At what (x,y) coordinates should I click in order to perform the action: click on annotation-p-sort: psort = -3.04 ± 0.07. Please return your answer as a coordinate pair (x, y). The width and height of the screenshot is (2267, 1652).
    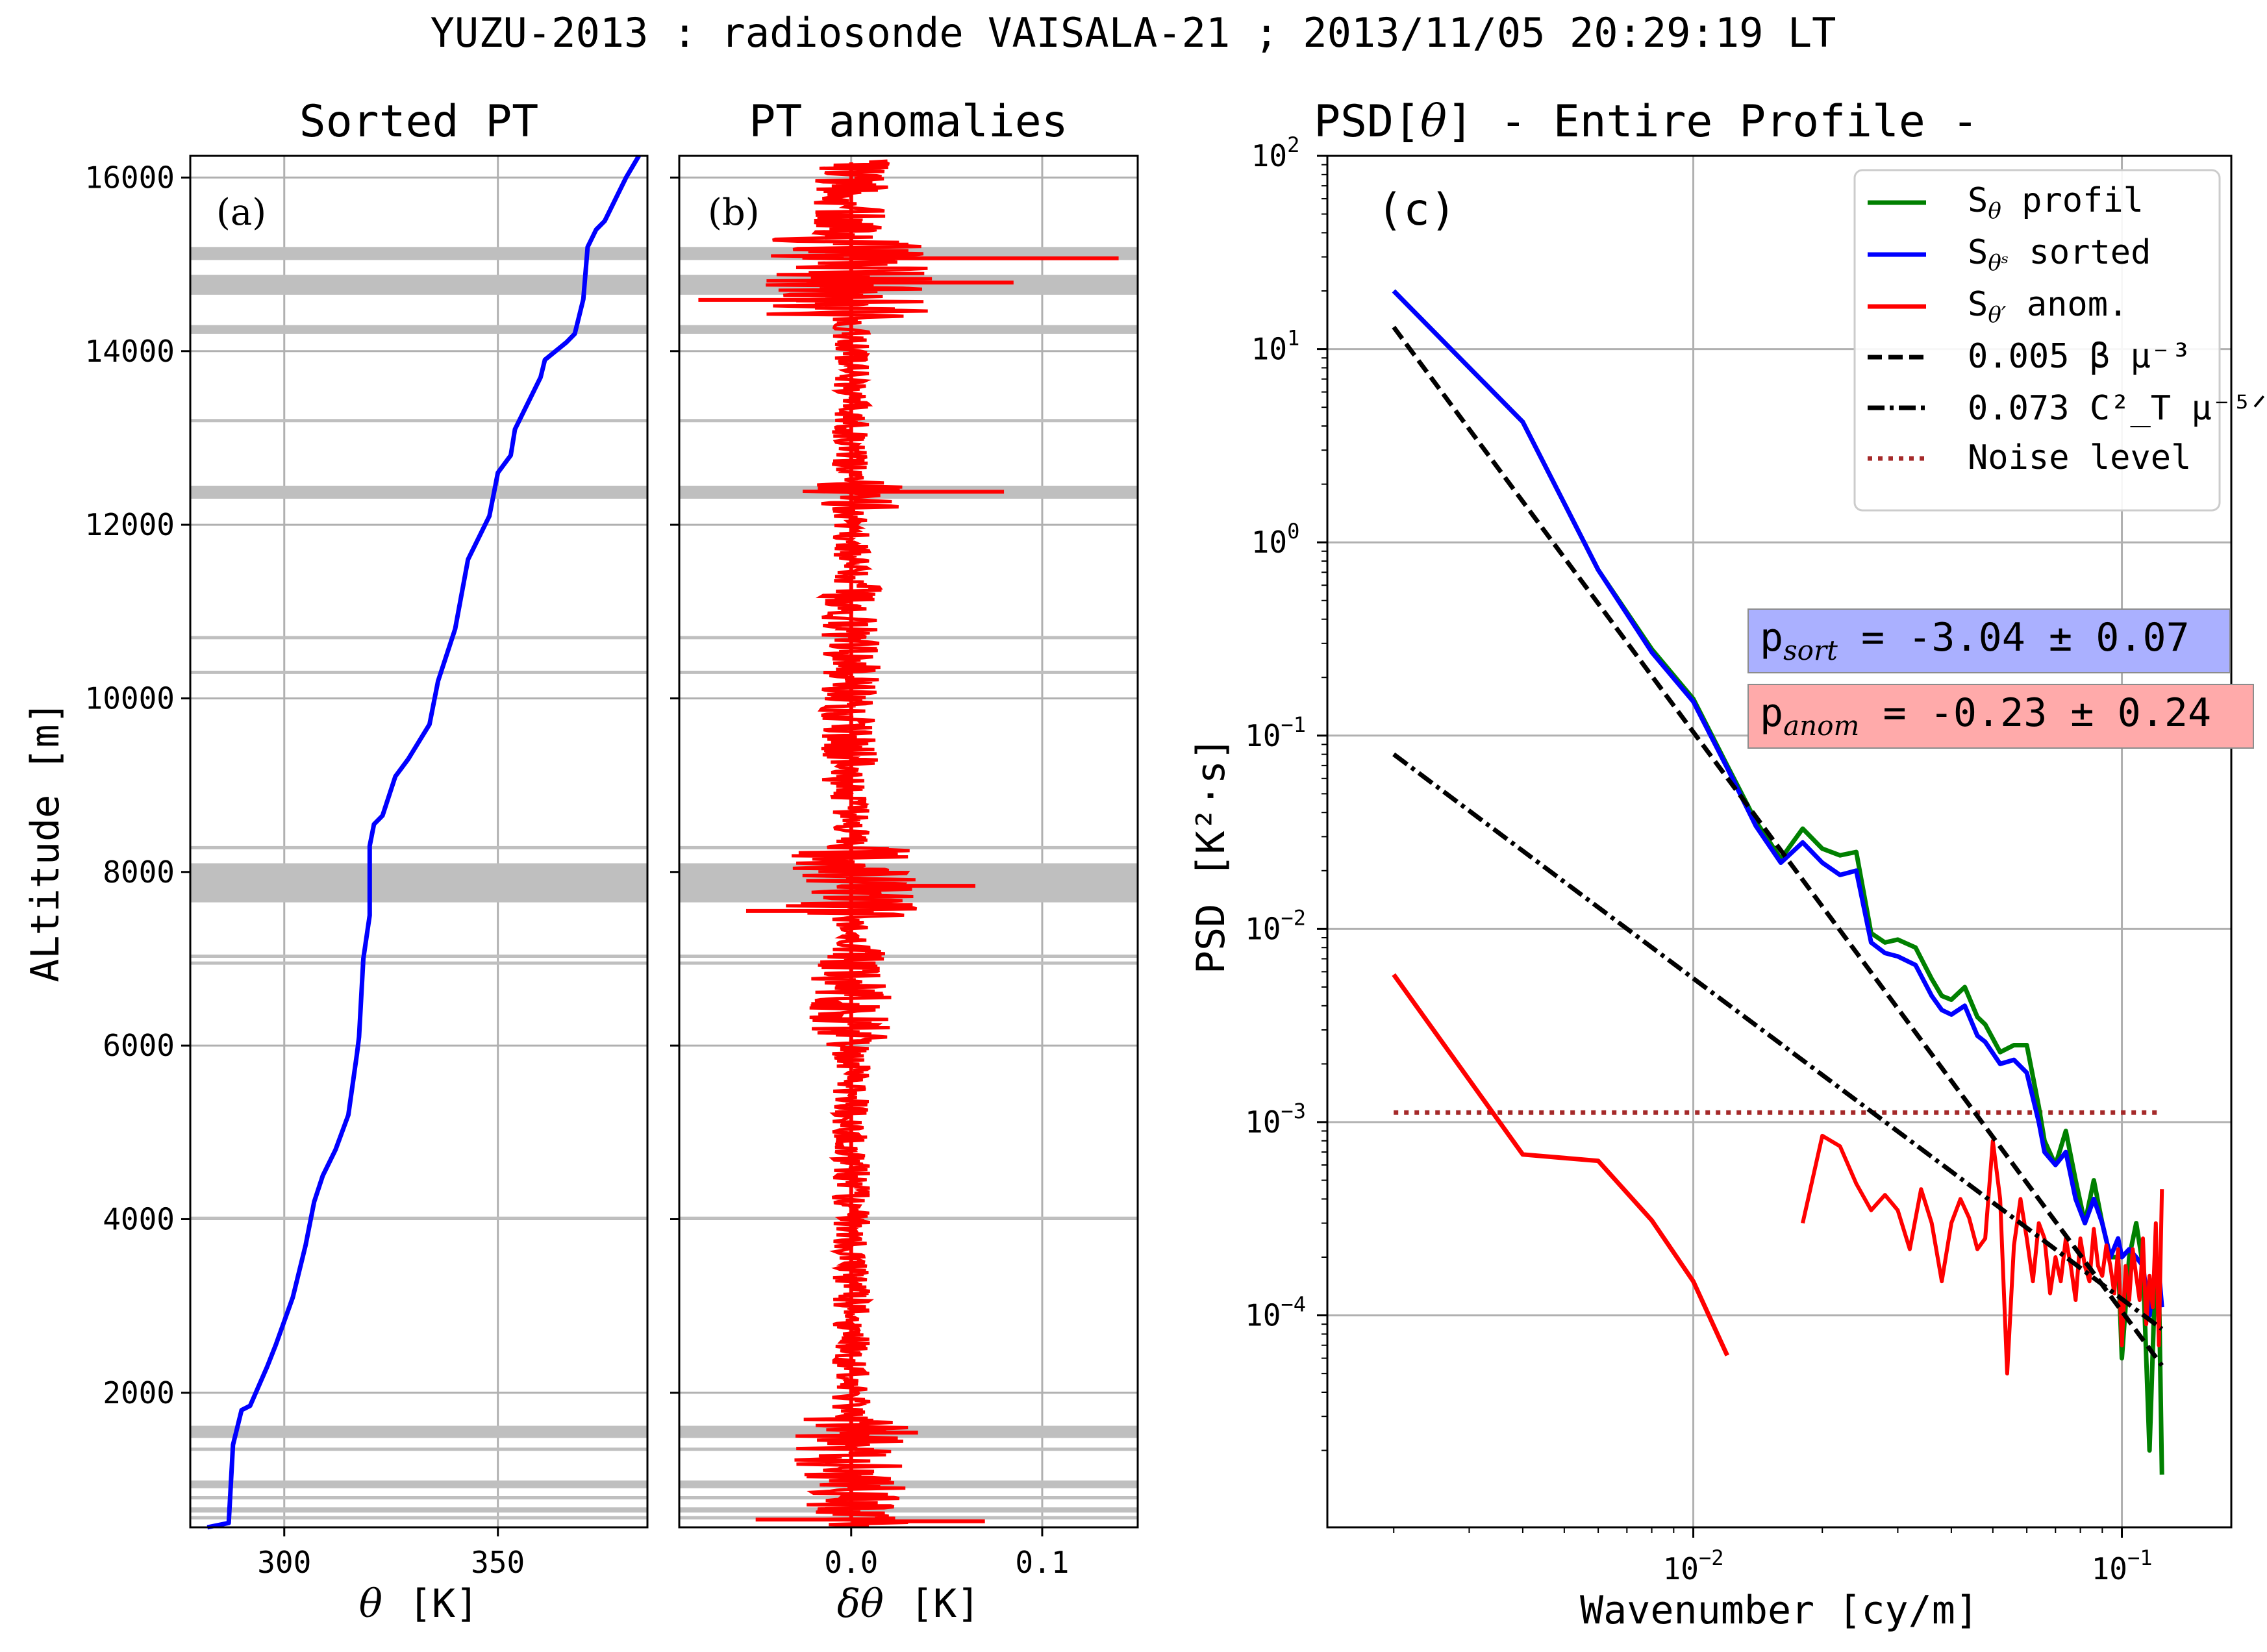
    Looking at the image, I should click on (1989, 641).